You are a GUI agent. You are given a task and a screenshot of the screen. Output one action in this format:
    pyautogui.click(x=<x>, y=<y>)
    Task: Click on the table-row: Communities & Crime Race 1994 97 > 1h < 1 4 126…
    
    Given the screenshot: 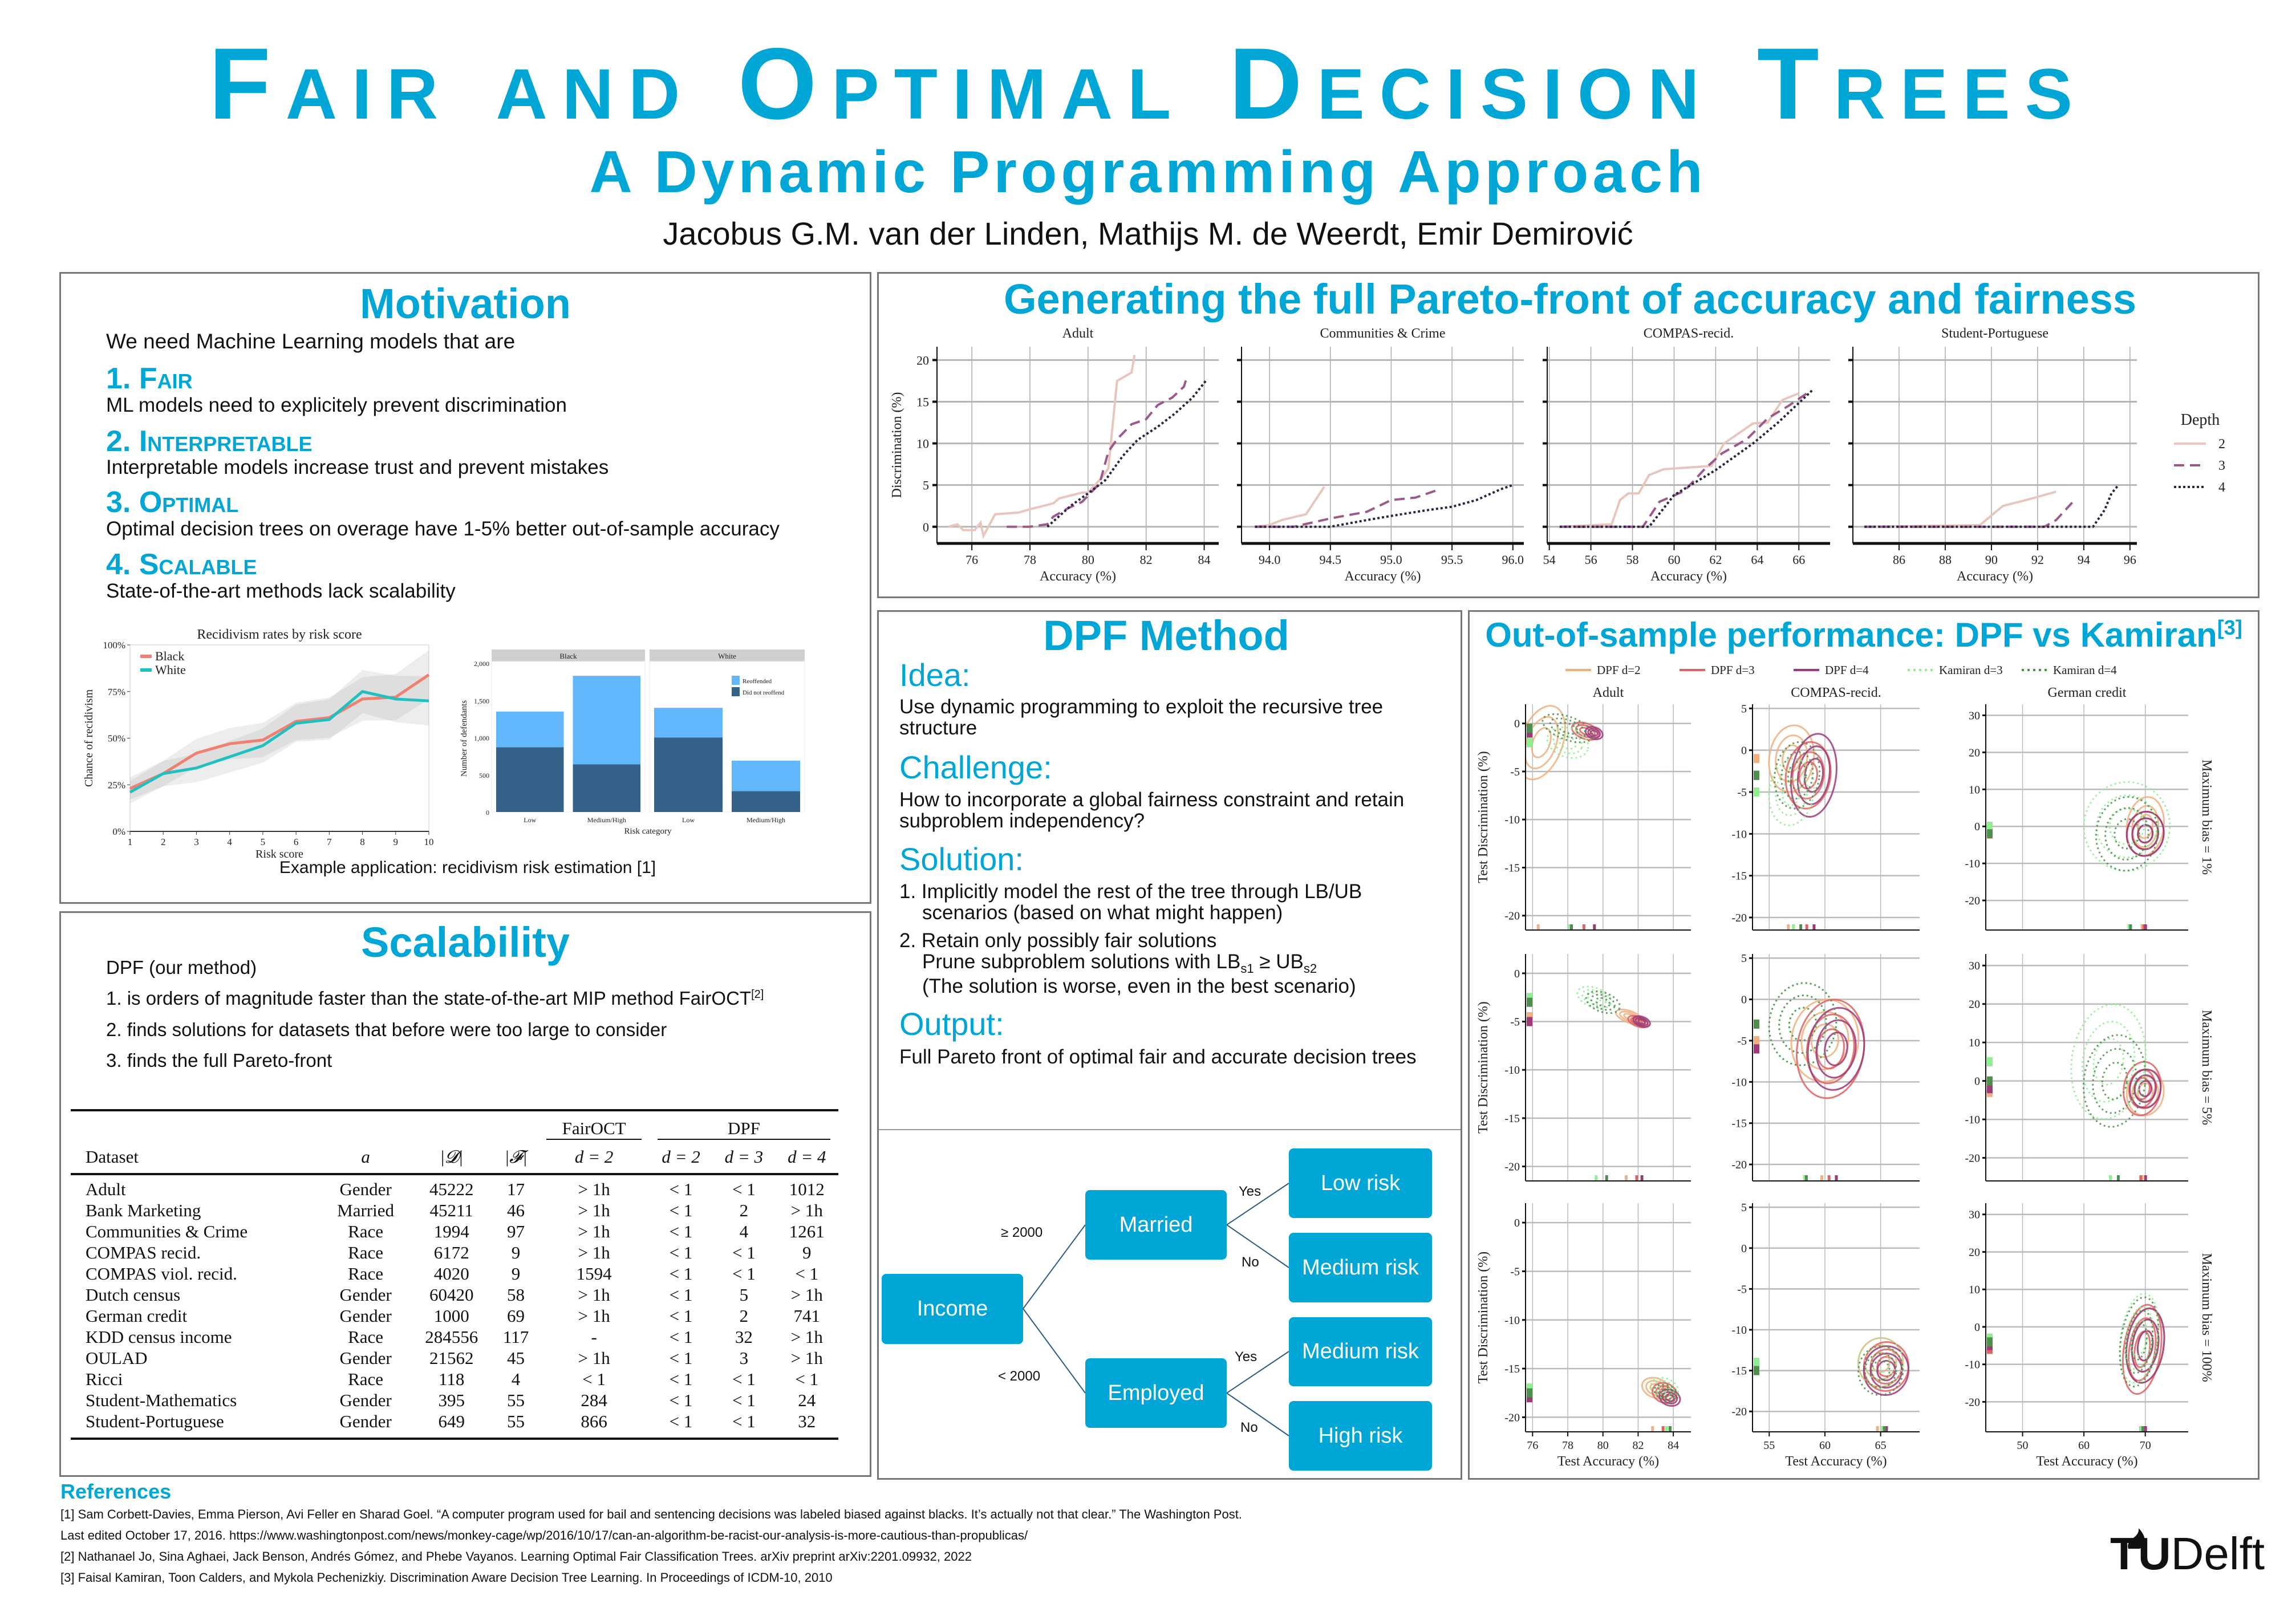 What is the action you would take?
    pyautogui.click(x=454, y=1231)
    